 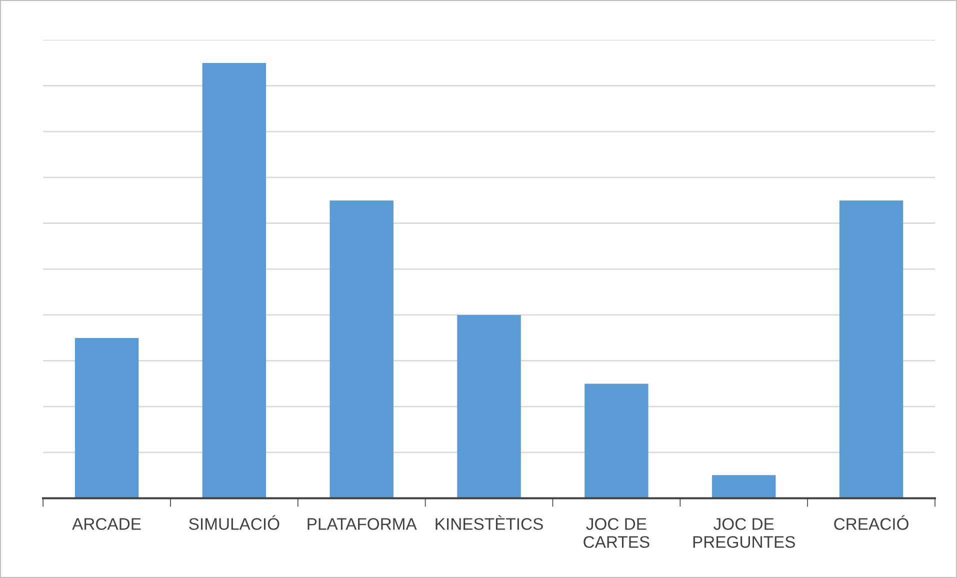 I want to click on x-tick-label: JOC DE CARTES, so click(x=617, y=533).